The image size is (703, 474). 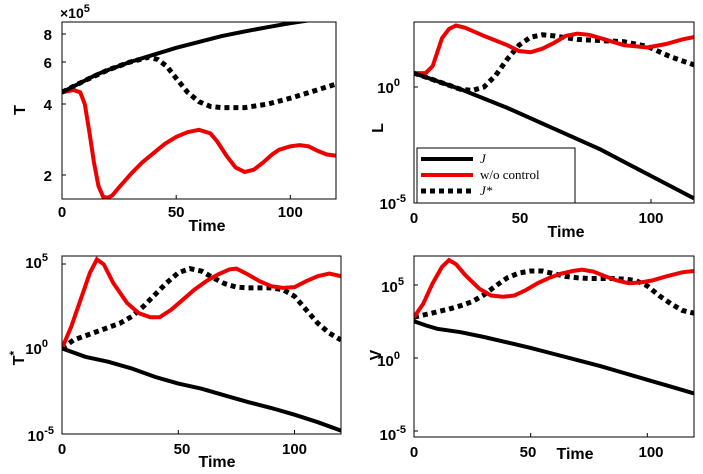 I want to click on y-tick-label: 8, so click(x=48, y=35).